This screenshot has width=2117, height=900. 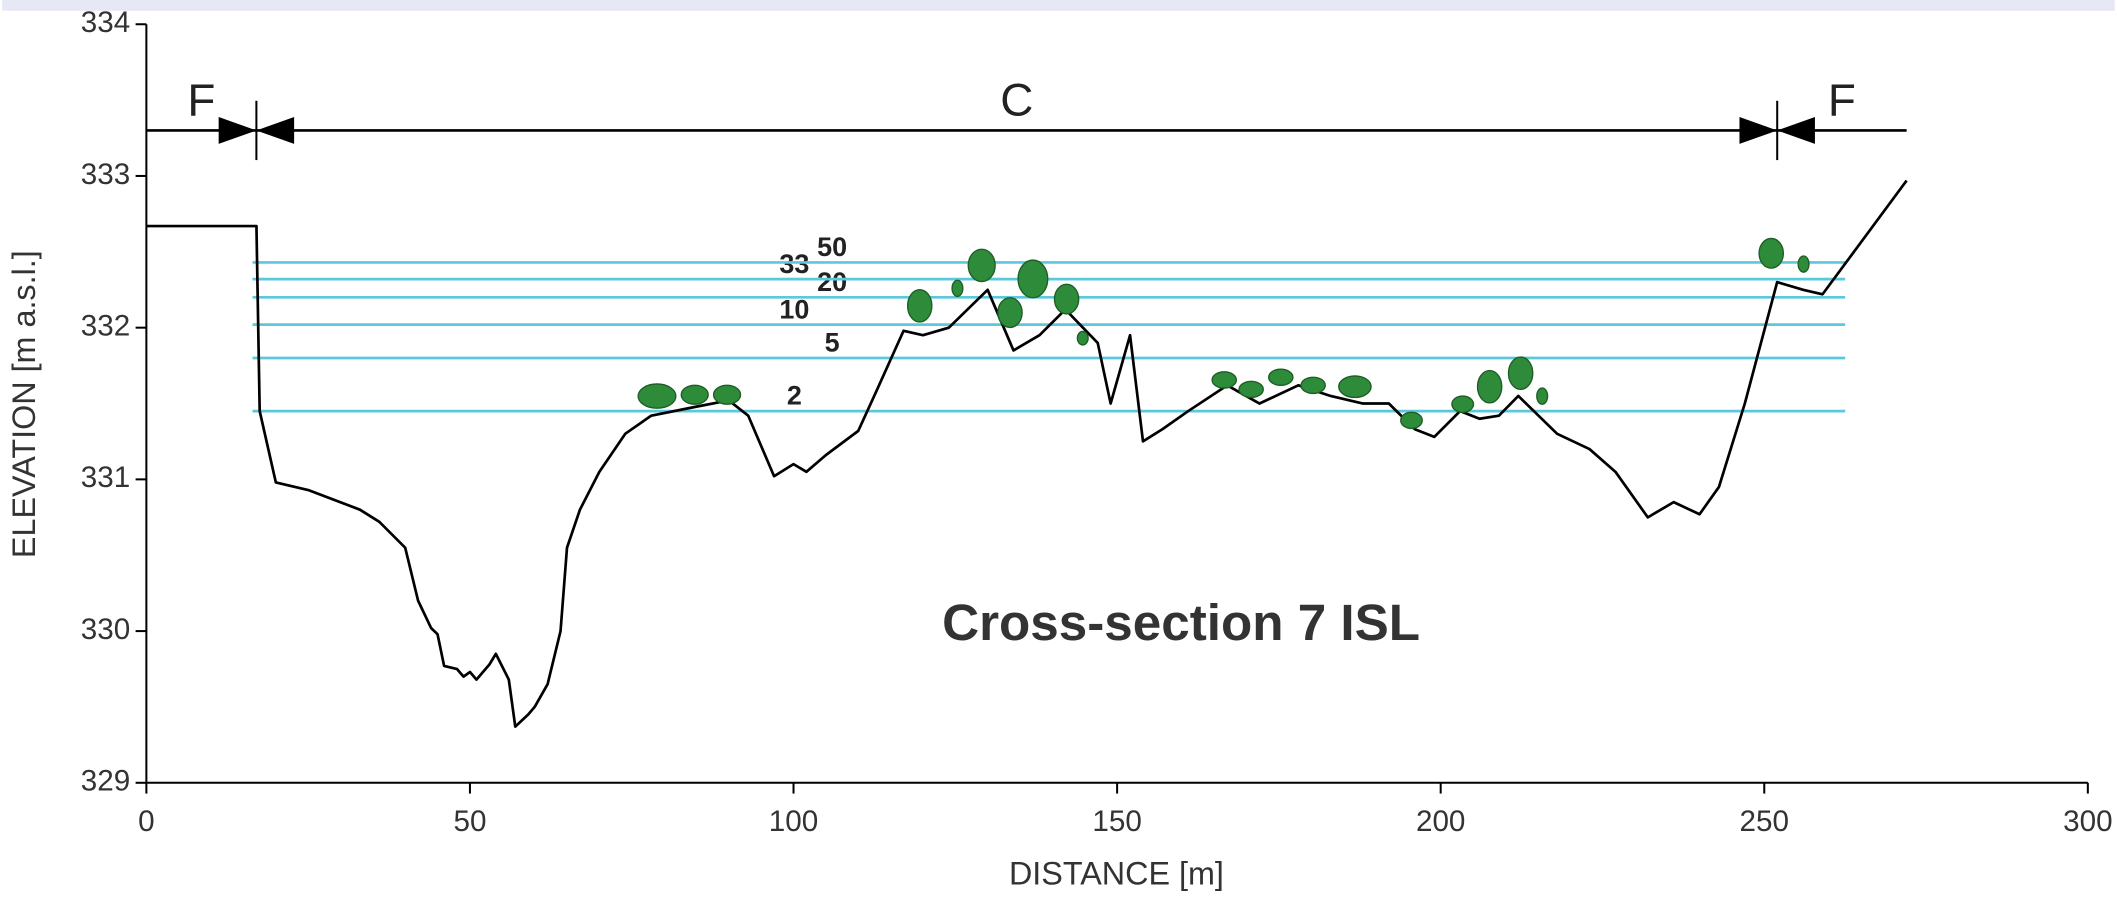 What do you see at coordinates (24, 404) in the screenshot?
I see `y-axis-label: ELEVATION [m a.s.l.]` at bounding box center [24, 404].